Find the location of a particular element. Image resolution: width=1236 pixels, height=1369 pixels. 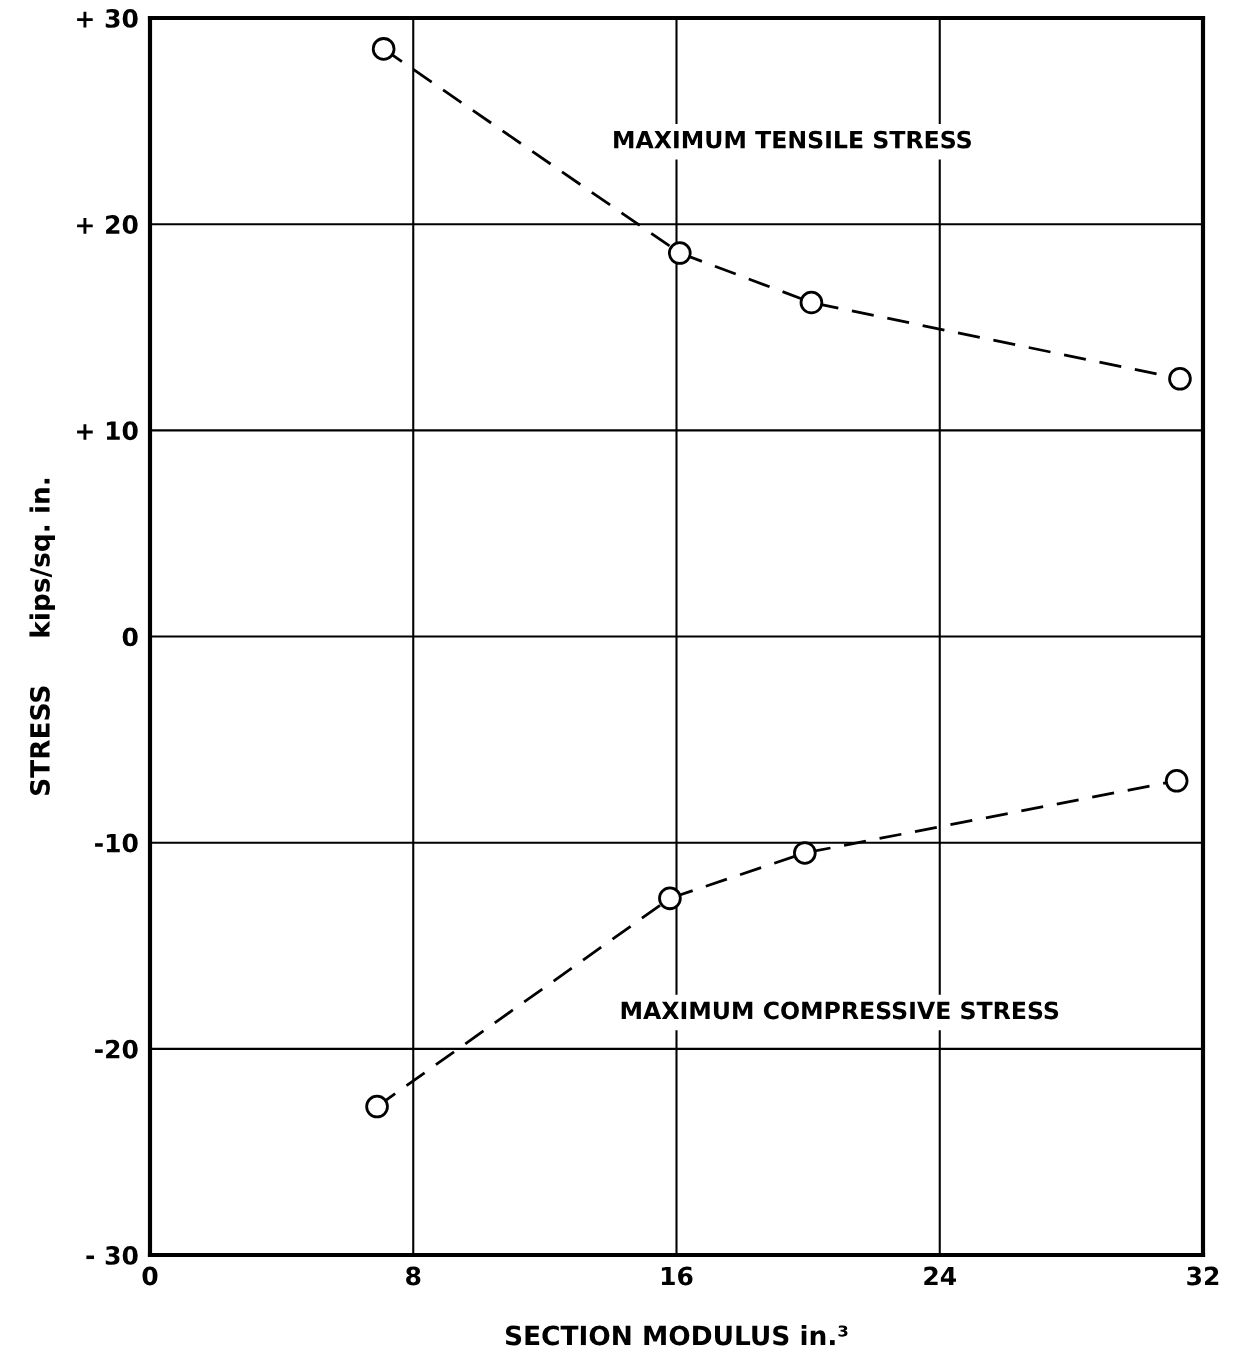

y-tick-label: - 30 is located at coordinates (112, 1255).